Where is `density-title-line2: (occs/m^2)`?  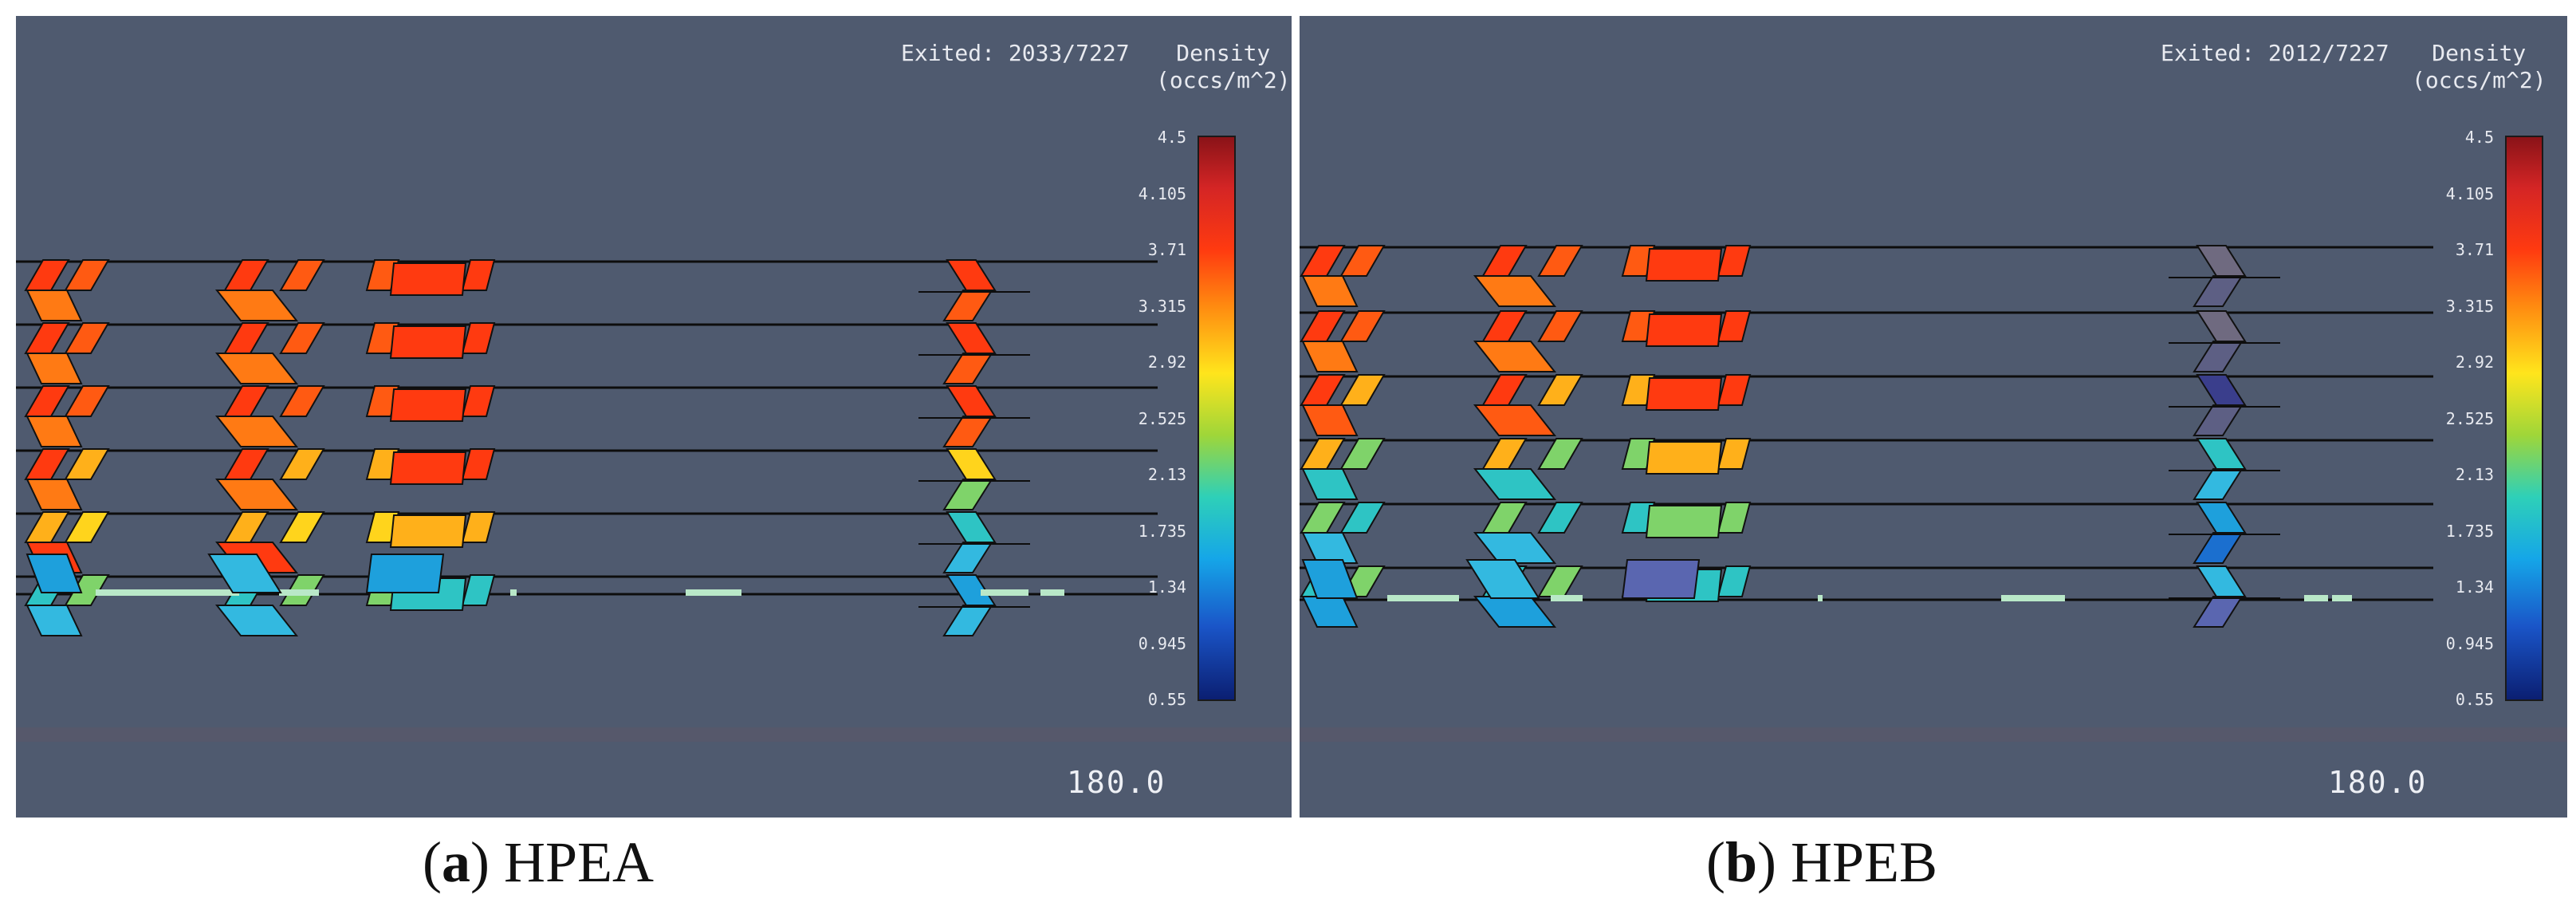
density-title-line2: (occs/m^2) is located at coordinates (2480, 80).